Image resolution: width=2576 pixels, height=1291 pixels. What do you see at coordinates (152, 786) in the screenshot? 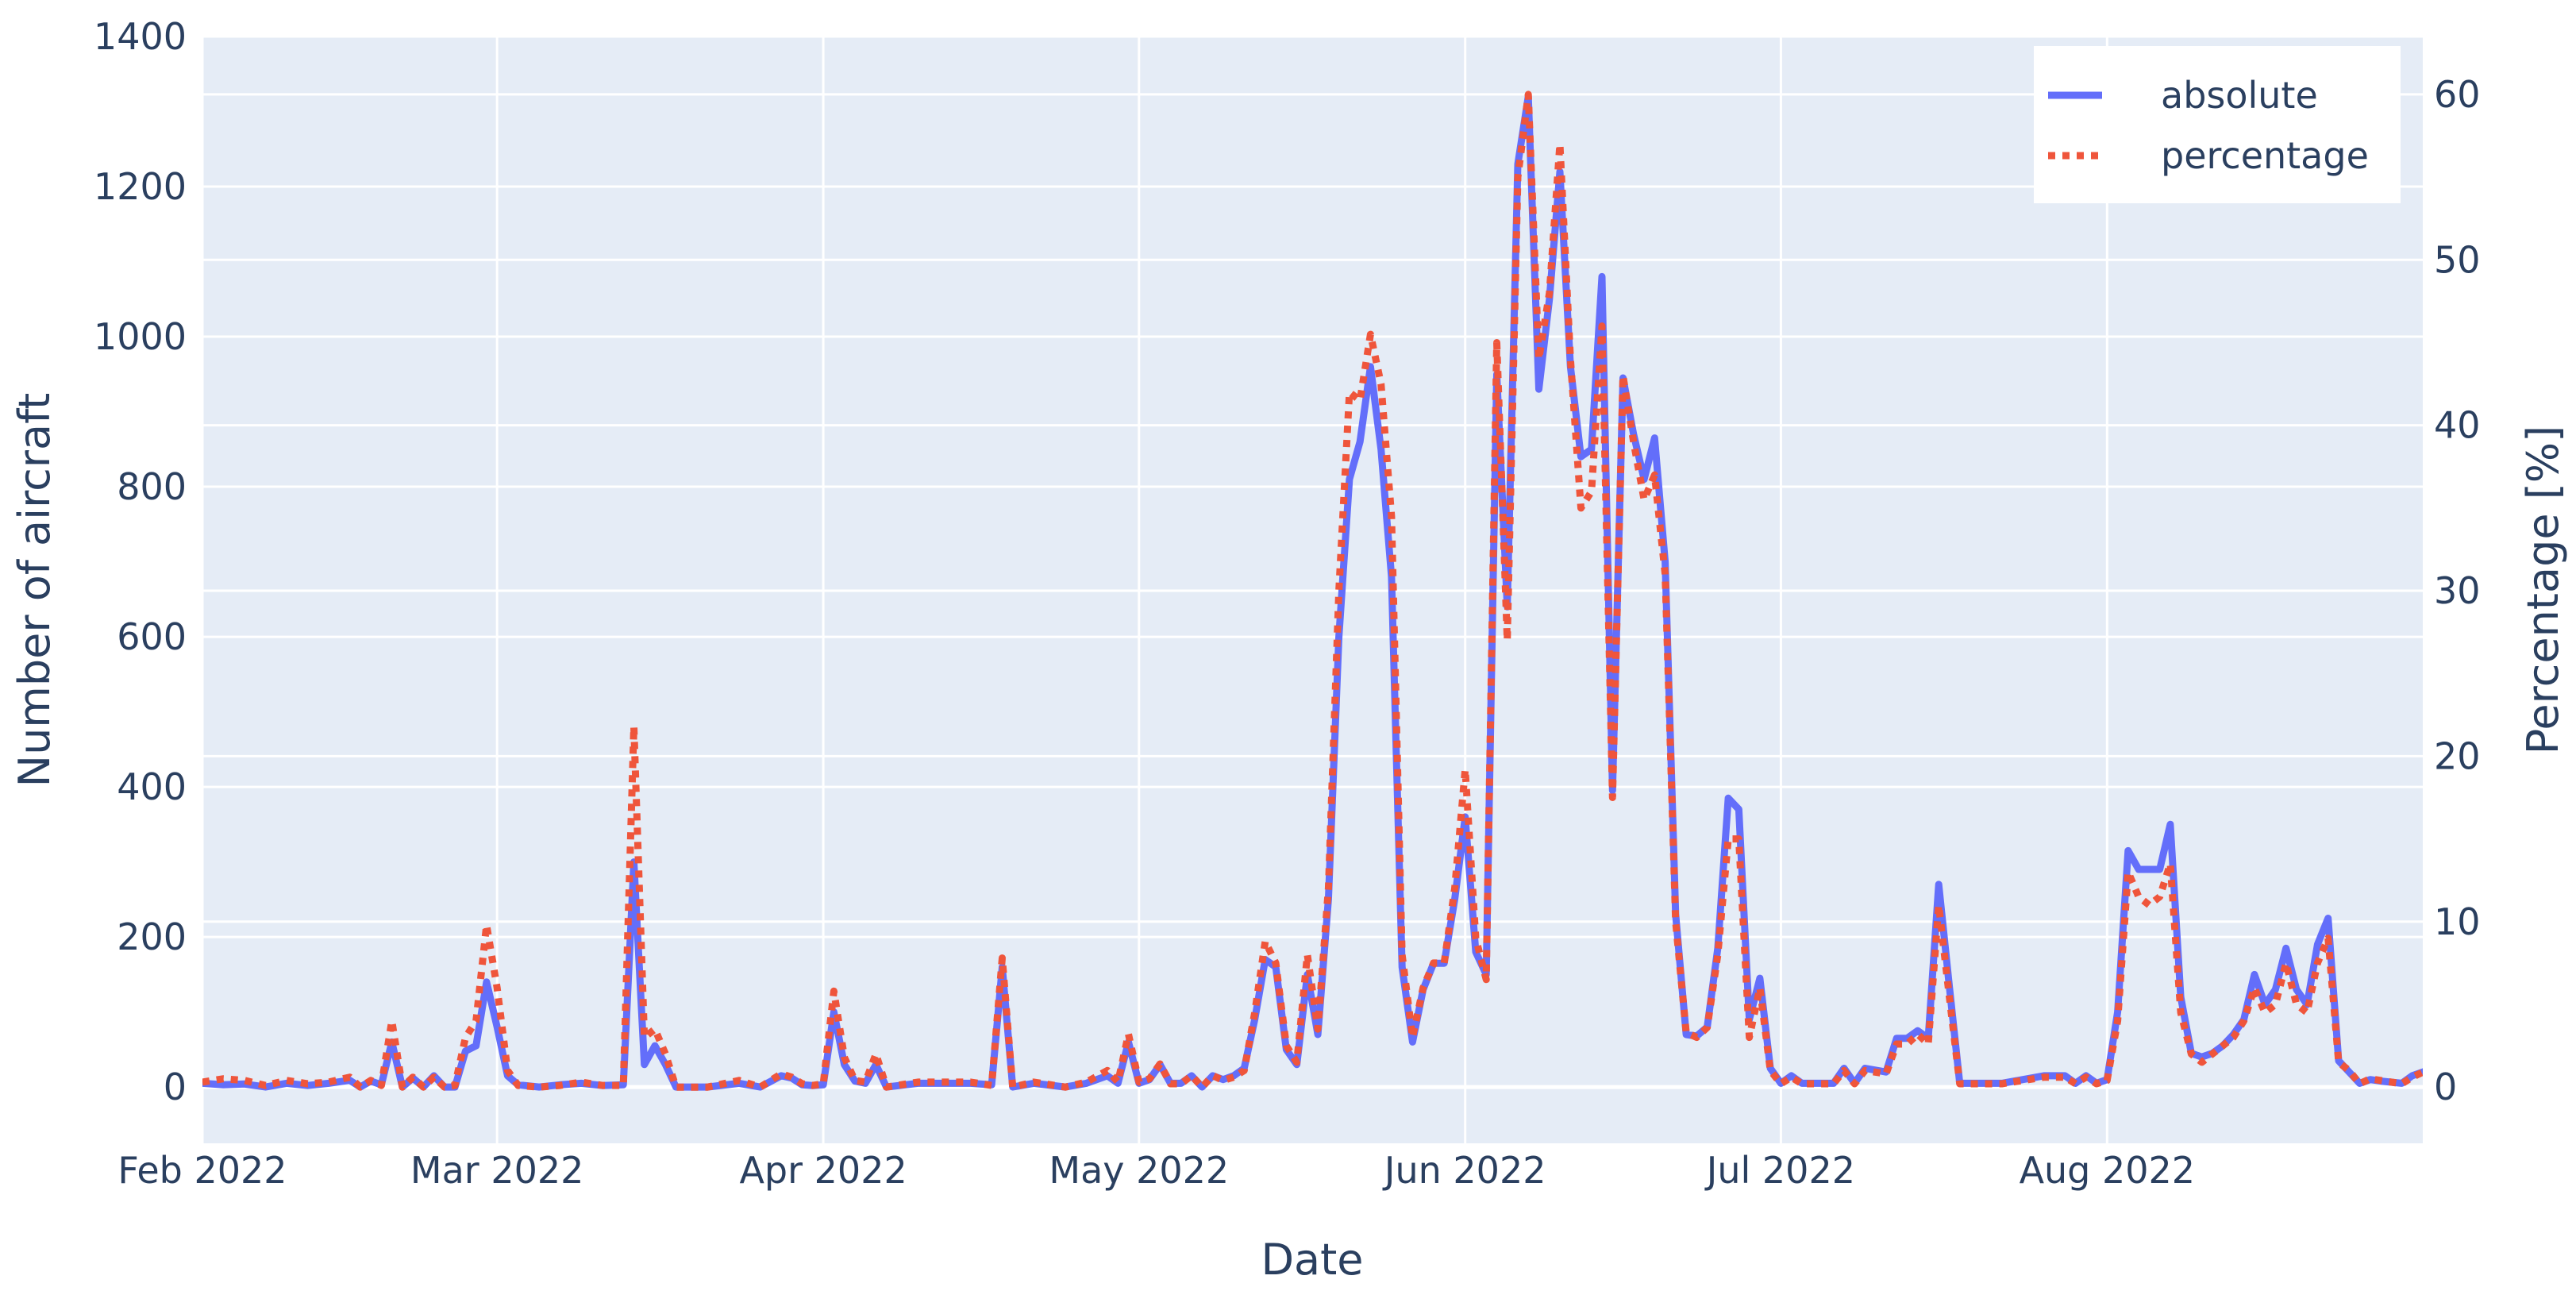
I see `y-tick-label: 400` at bounding box center [152, 786].